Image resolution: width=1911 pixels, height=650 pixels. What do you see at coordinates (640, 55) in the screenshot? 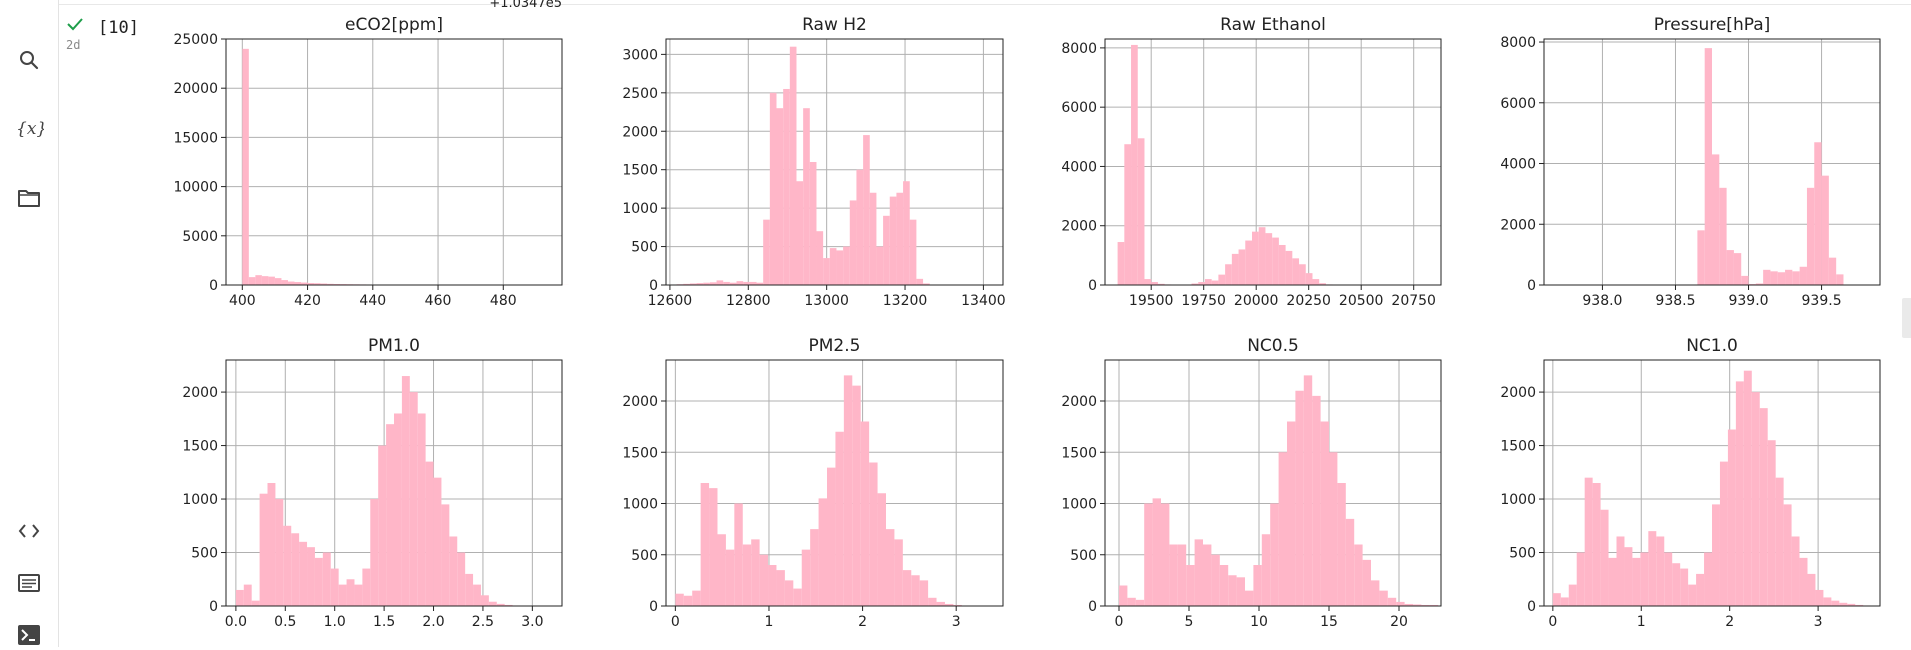
I see `y-tick-label: 3000` at bounding box center [640, 55].